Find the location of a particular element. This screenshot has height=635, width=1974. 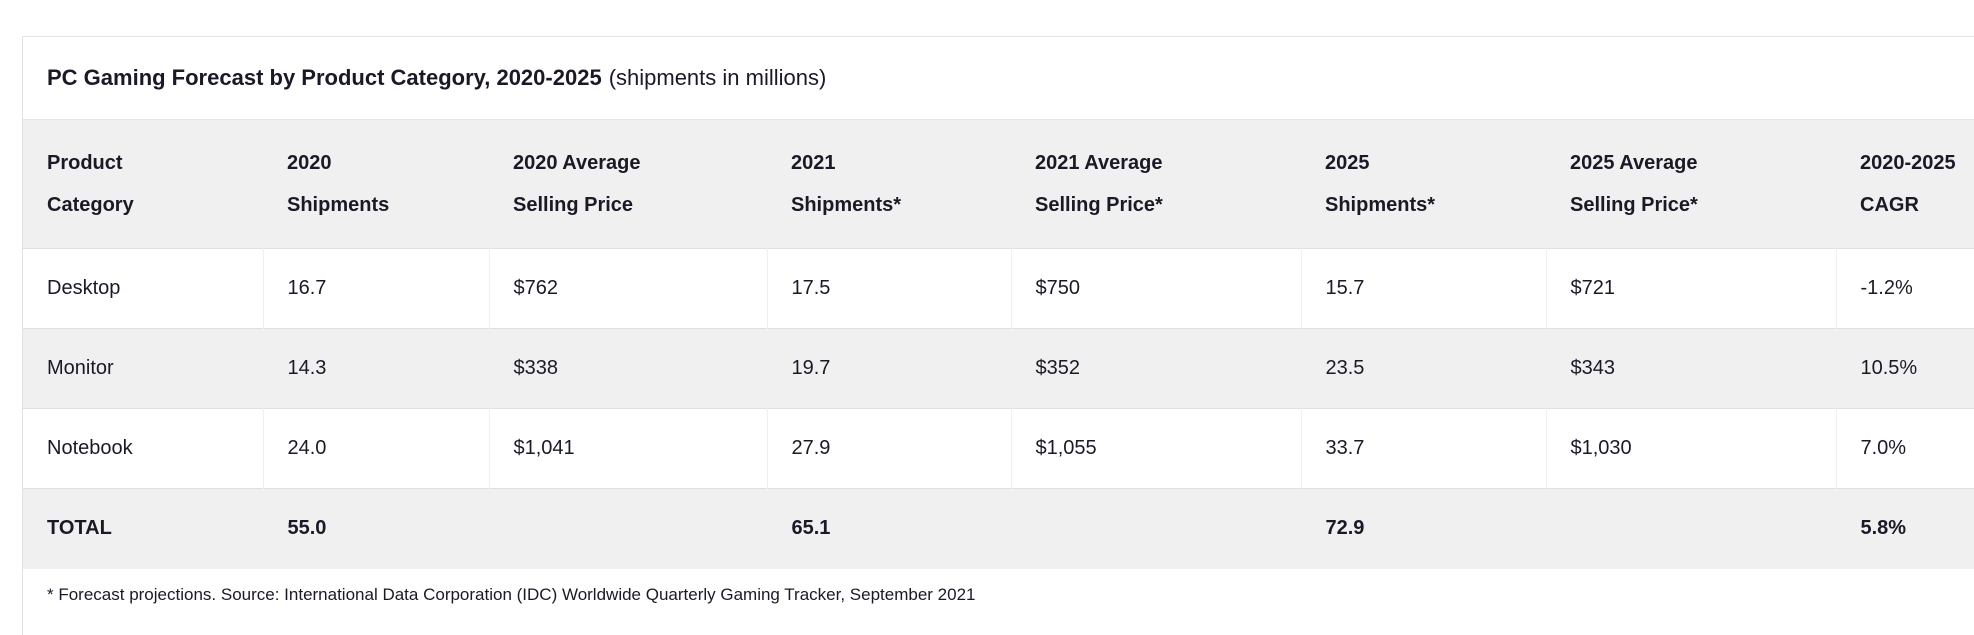

cell-2021-asp: $750 is located at coordinates (1156, 288).